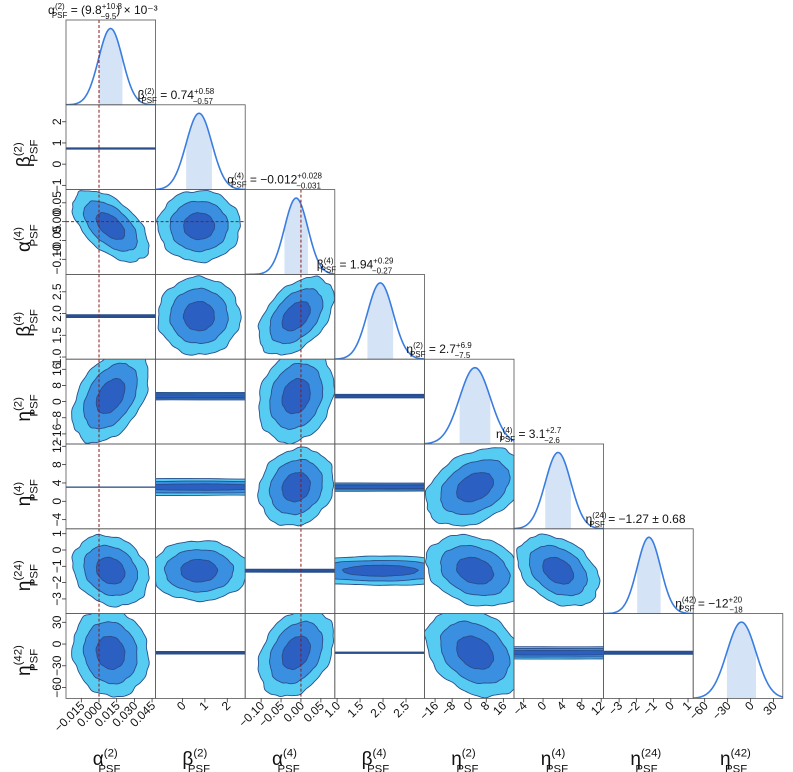 The image size is (793, 772). I want to click on x-axis-label-7: η(42) PSF, so click(735, 759).